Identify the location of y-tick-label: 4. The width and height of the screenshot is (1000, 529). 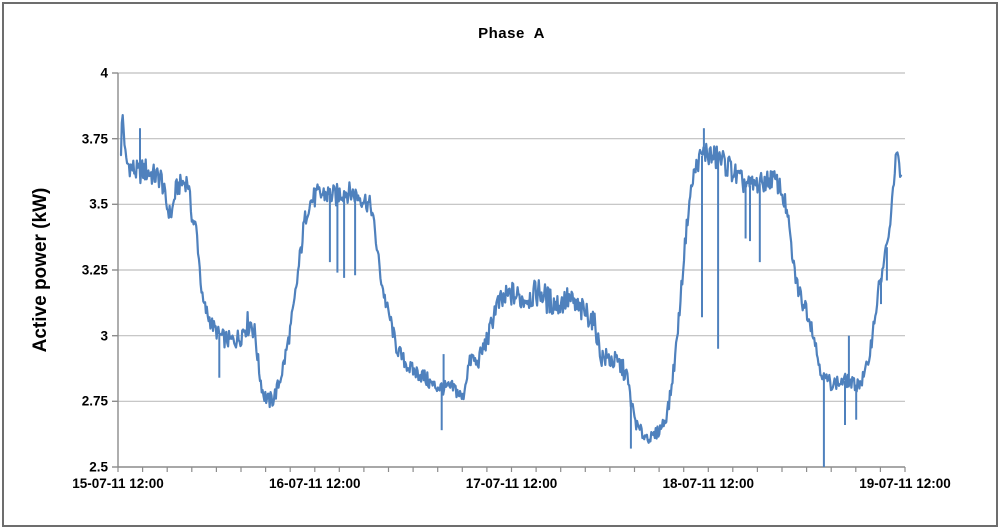
(104, 73).